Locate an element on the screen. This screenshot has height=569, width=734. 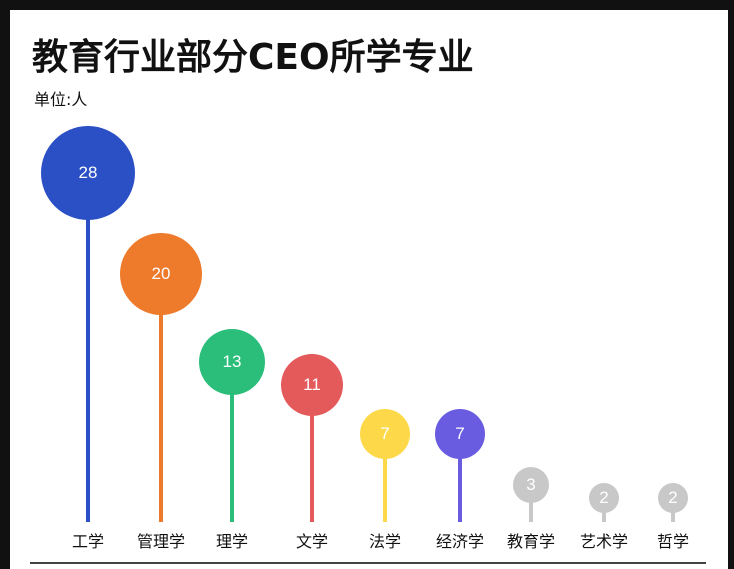
value-bubble: 28 is located at coordinates (88, 173).